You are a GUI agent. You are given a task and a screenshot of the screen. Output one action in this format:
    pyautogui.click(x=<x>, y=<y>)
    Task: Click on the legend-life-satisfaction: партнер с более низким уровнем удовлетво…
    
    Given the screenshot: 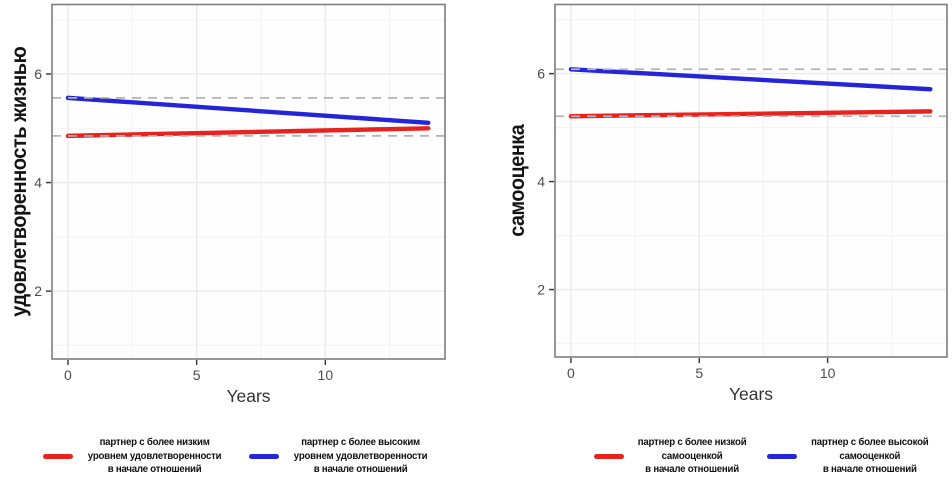 What is the action you would take?
    pyautogui.click(x=238, y=456)
    